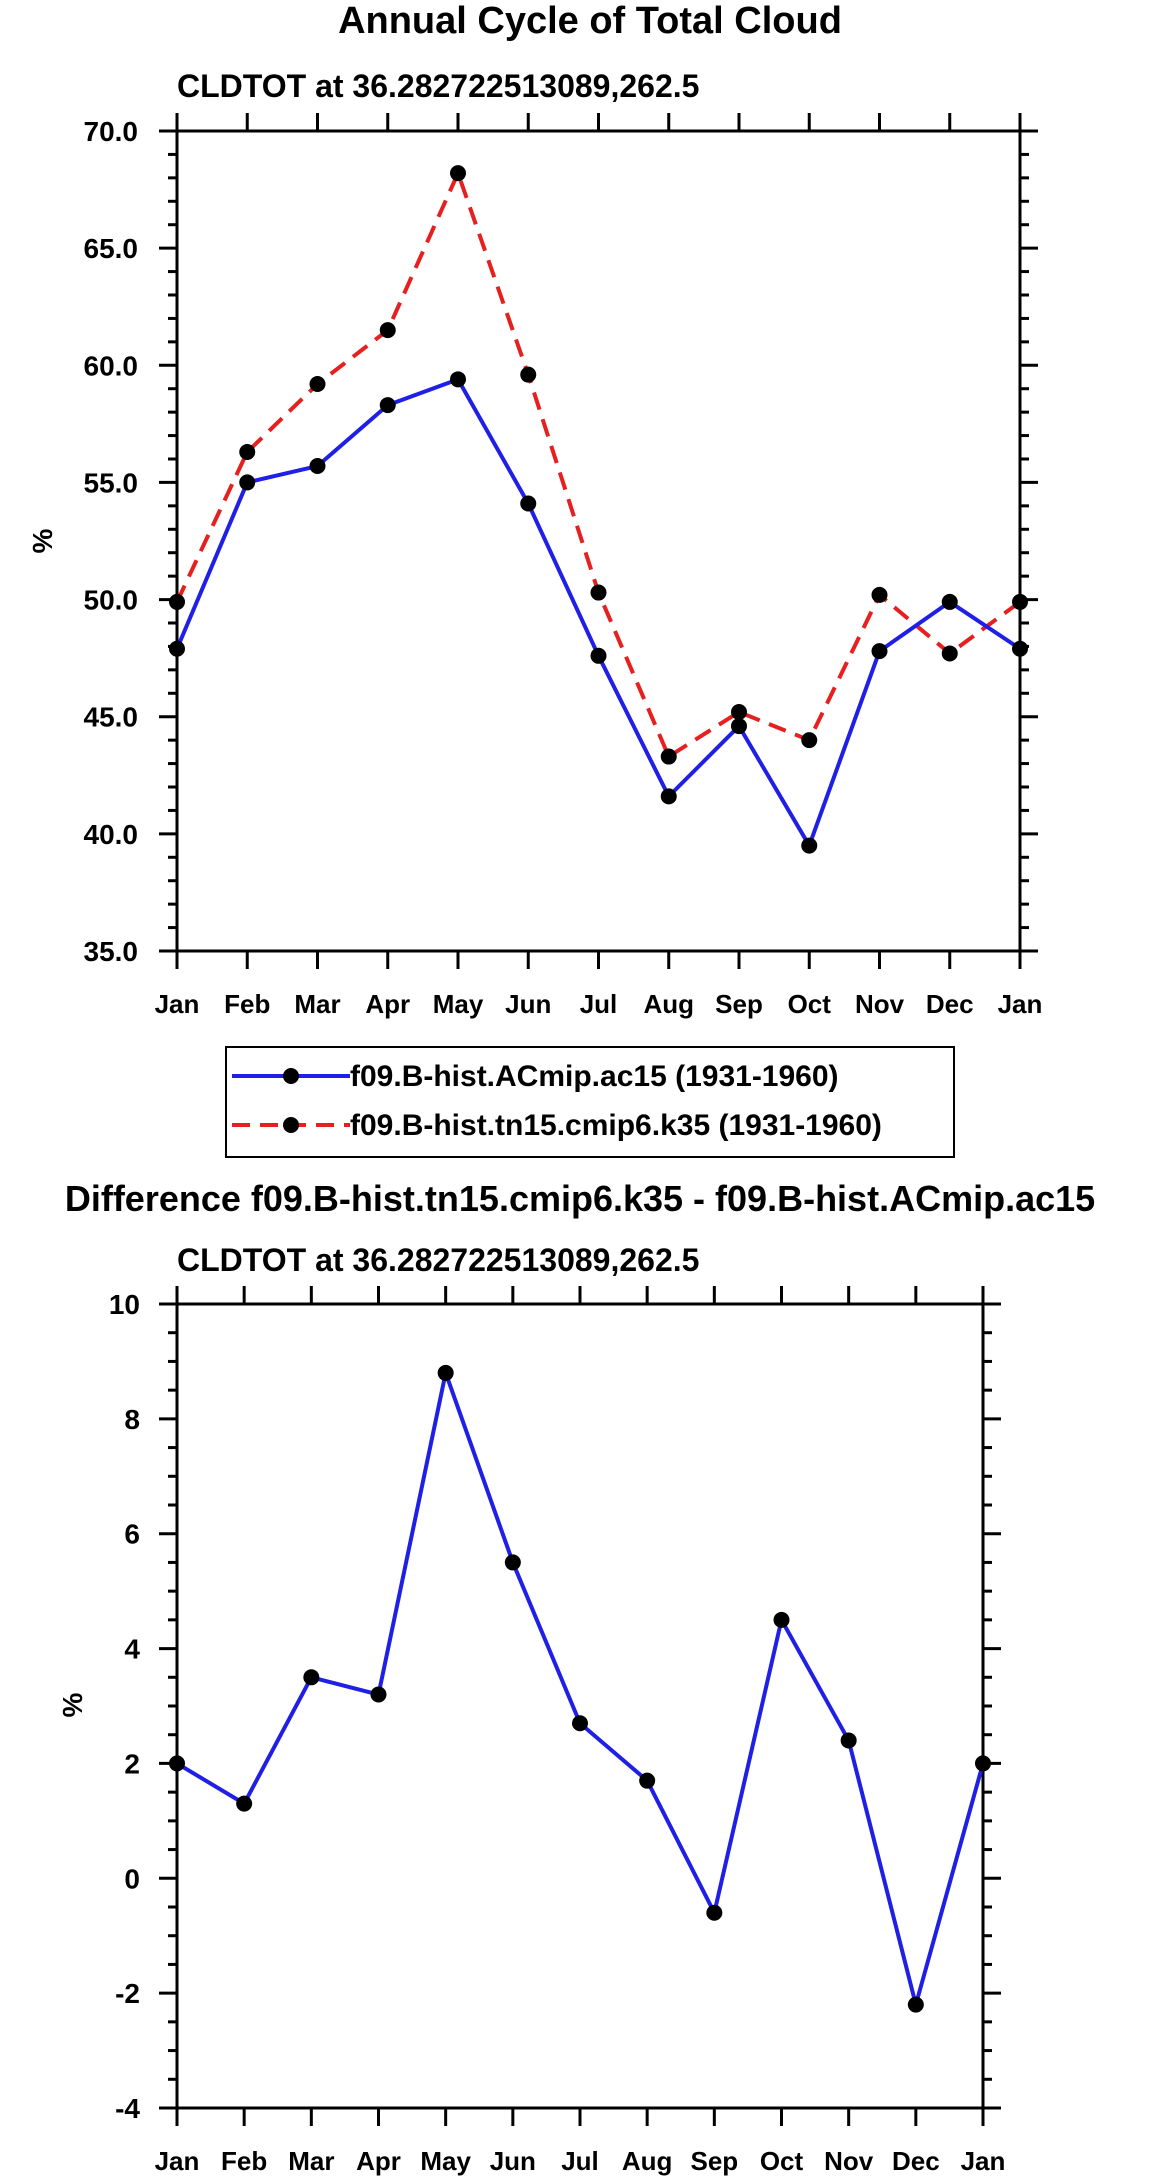  Describe the element at coordinates (111, 248) in the screenshot. I see `y-tick-label: 65.0` at that location.